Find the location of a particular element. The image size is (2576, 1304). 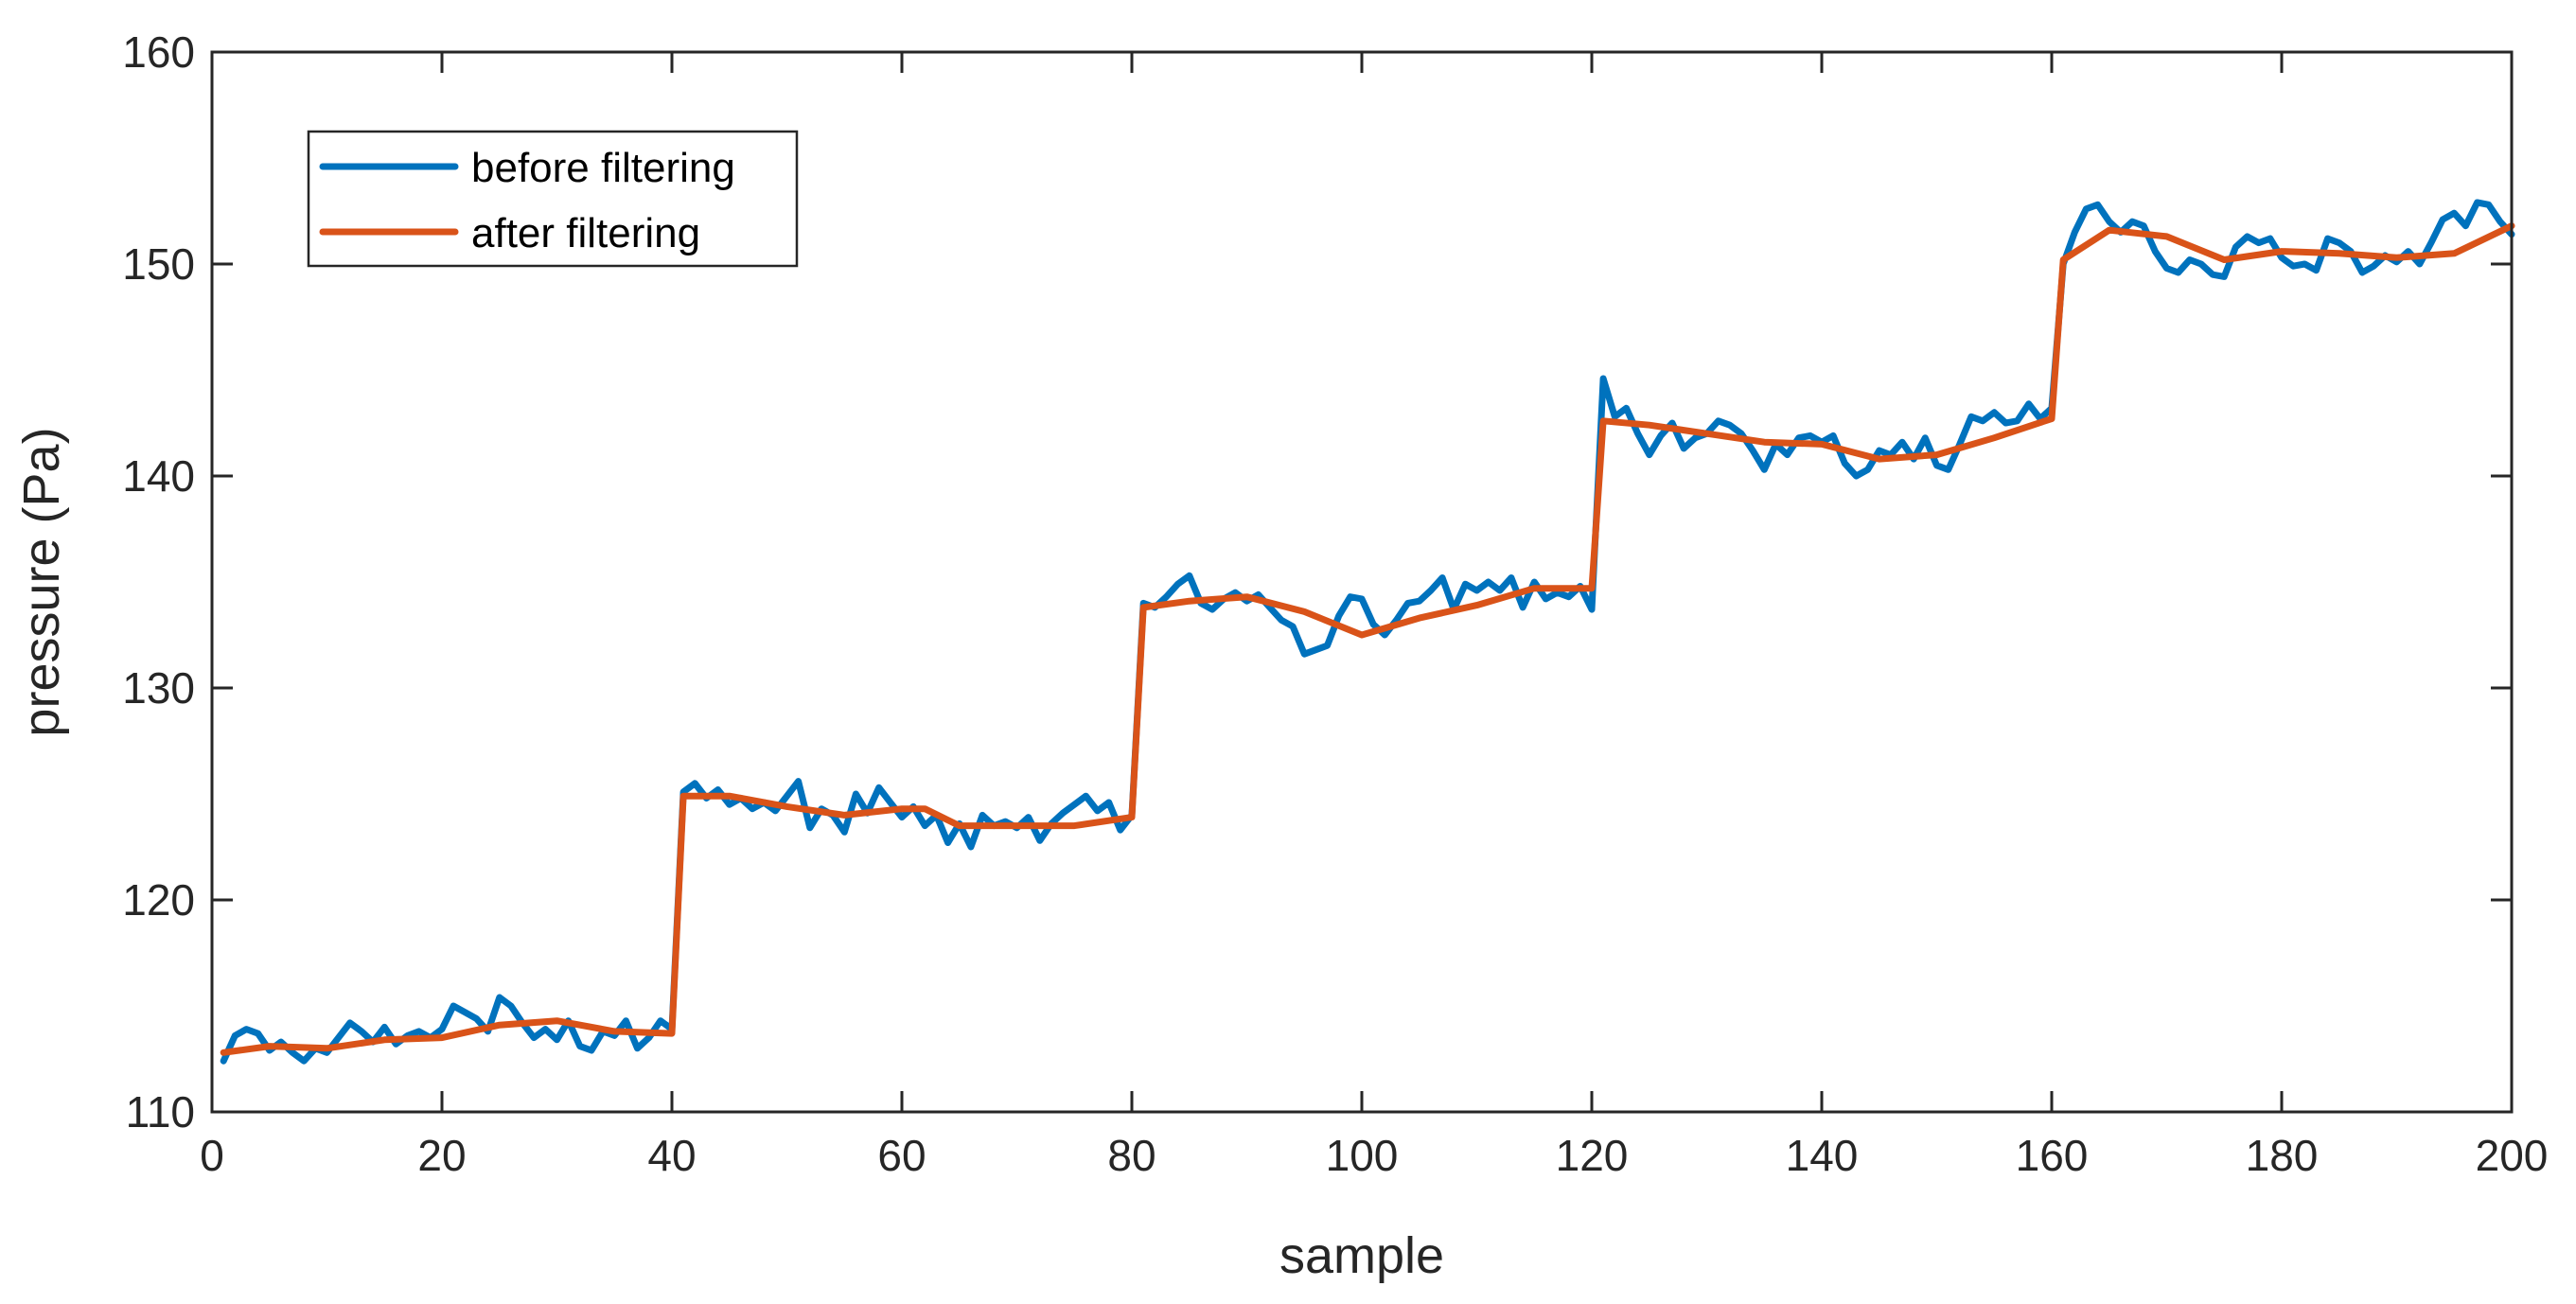

x-tick-label: 120 is located at coordinates (1592, 1155).